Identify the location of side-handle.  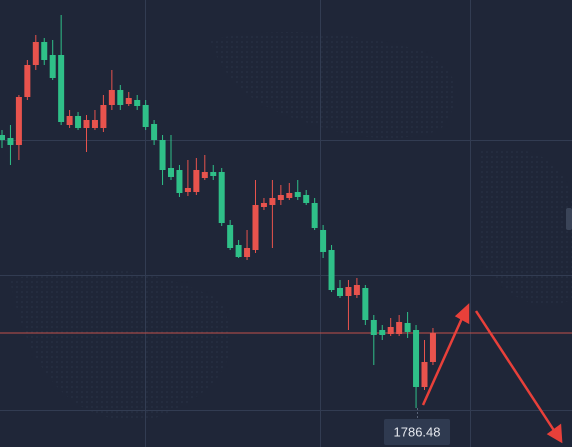
(569, 219).